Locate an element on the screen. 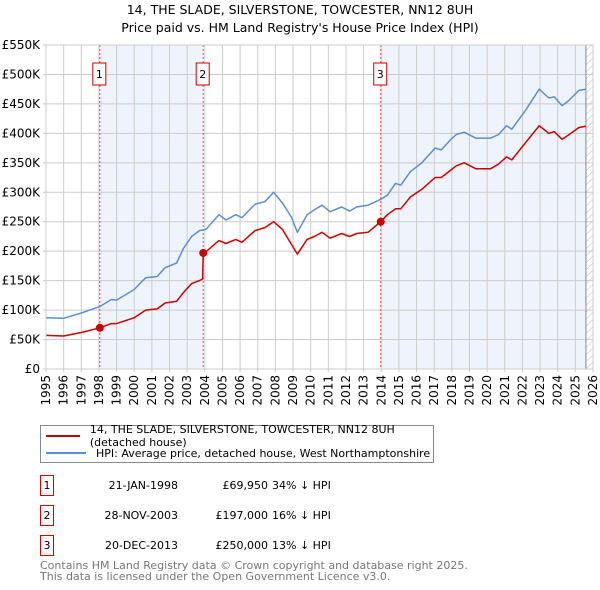 The height and width of the screenshot is (590, 600). transaction-date: 21-JAN-1998 is located at coordinates (143, 485).